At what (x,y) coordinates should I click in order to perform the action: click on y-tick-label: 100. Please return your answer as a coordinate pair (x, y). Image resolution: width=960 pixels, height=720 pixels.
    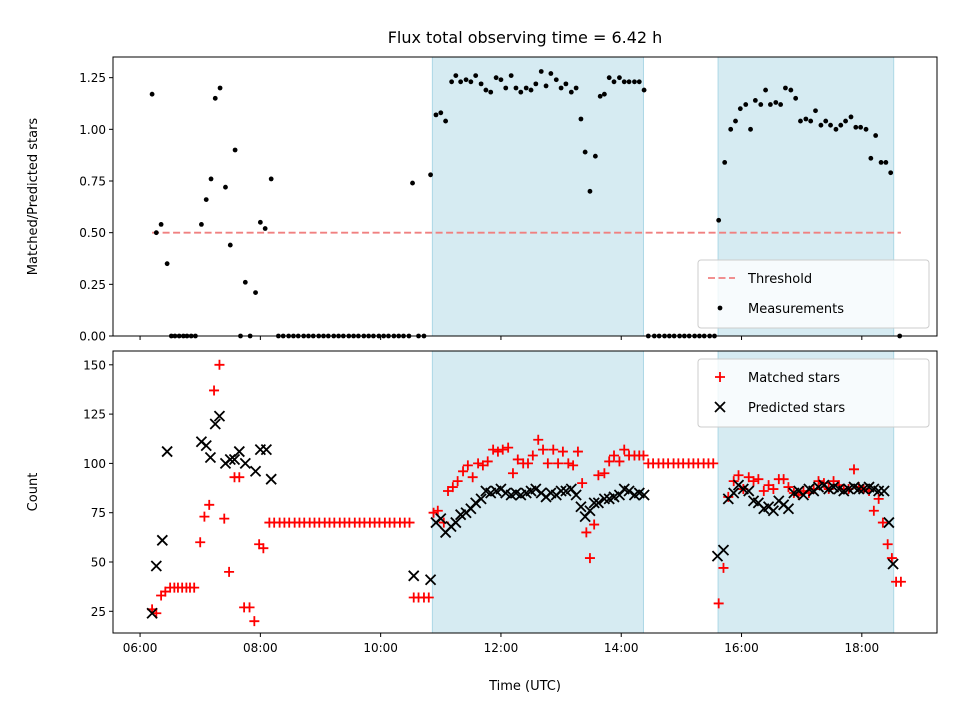
    Looking at the image, I should click on (94, 464).